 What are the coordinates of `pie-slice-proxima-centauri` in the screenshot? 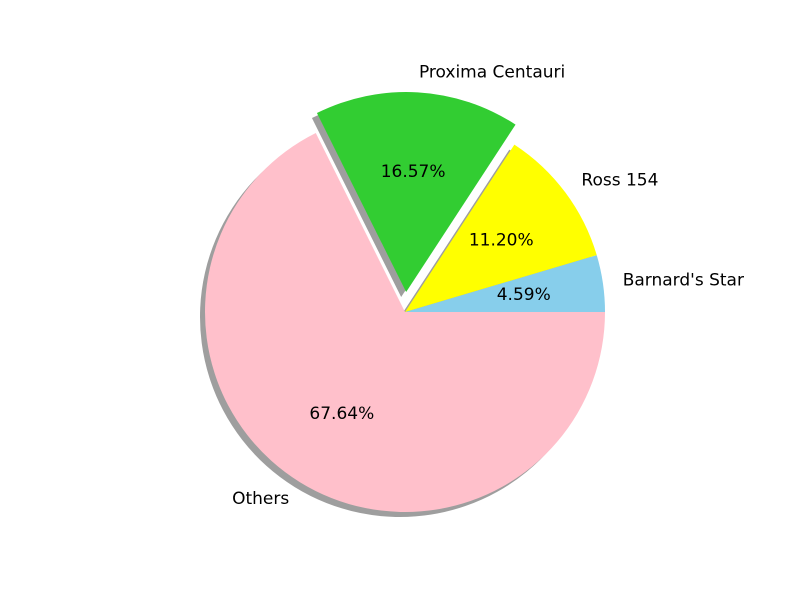 It's located at (416, 192).